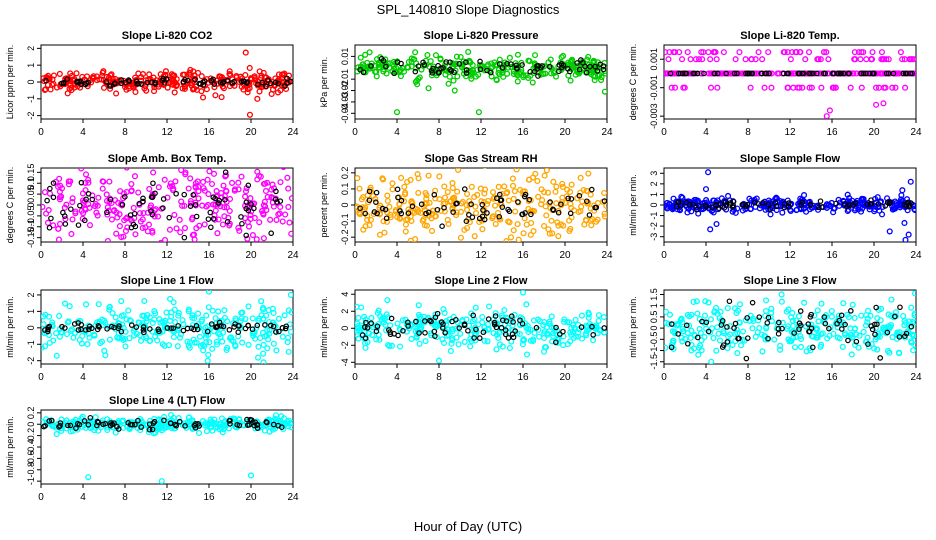  I want to click on y-axis-label: Licor ppm per min., so click(10, 82).